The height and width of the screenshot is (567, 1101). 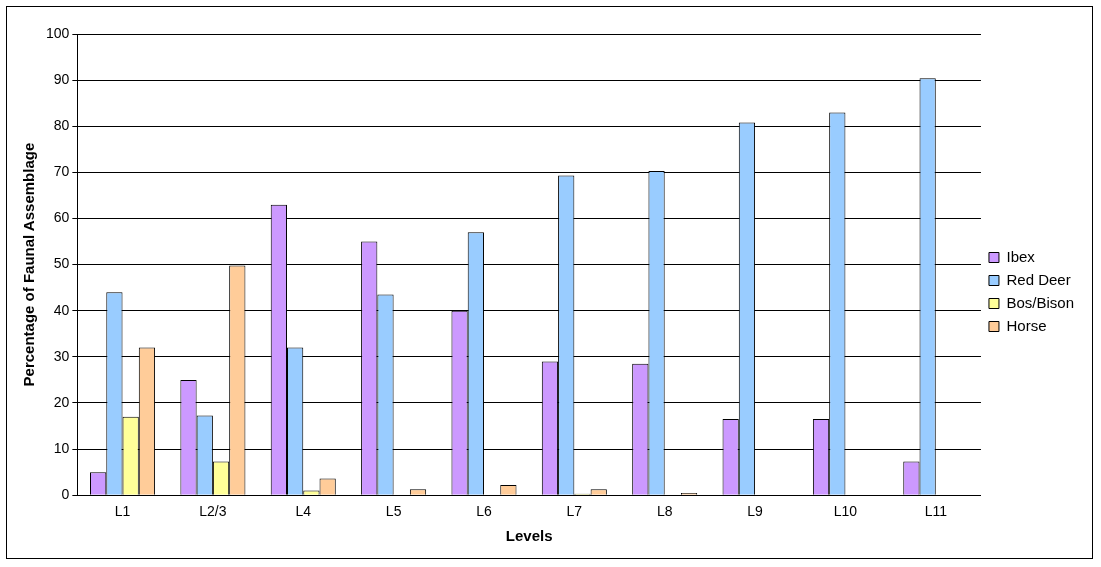 I want to click on y-tick-label: 60, so click(x=61, y=217).